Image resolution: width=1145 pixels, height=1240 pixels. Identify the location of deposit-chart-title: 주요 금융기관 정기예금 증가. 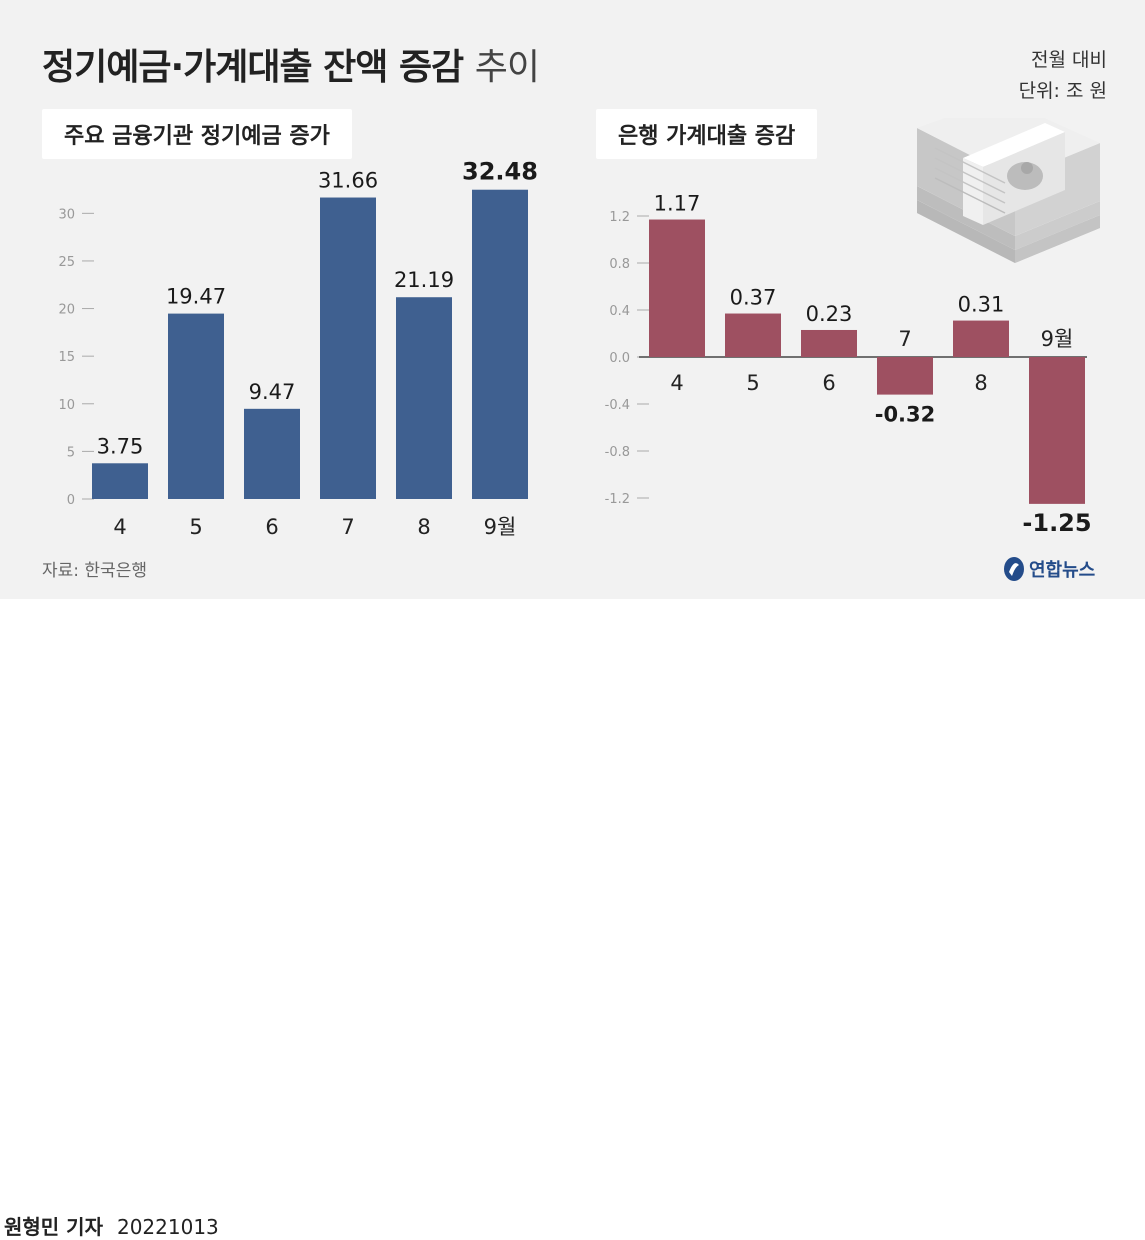
(197, 134).